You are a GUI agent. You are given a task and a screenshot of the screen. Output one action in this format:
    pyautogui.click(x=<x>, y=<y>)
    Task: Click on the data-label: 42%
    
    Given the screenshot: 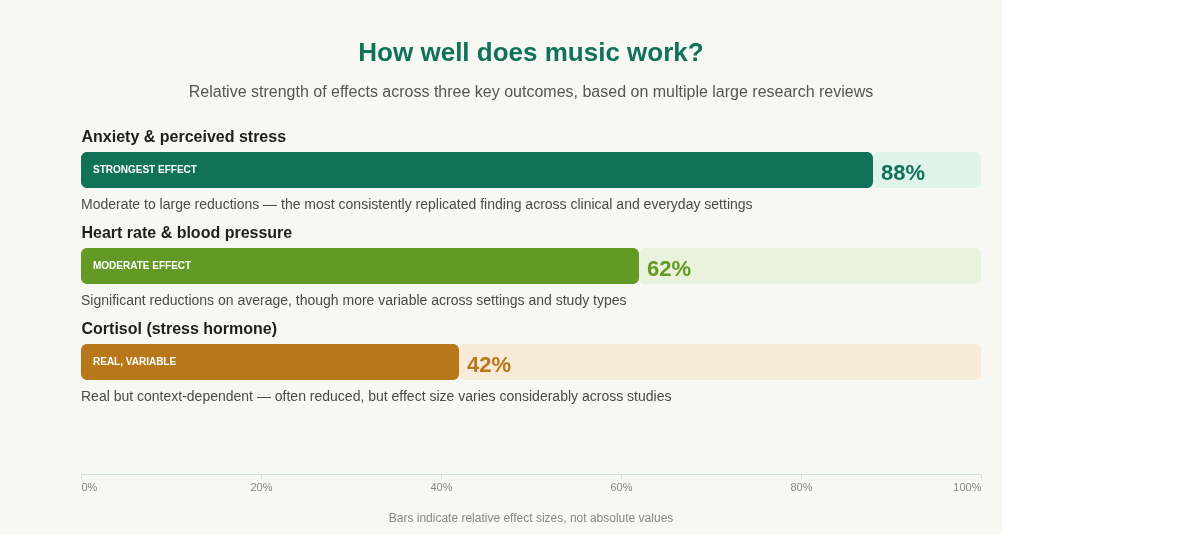 What is the action you would take?
    pyautogui.click(x=489, y=364)
    